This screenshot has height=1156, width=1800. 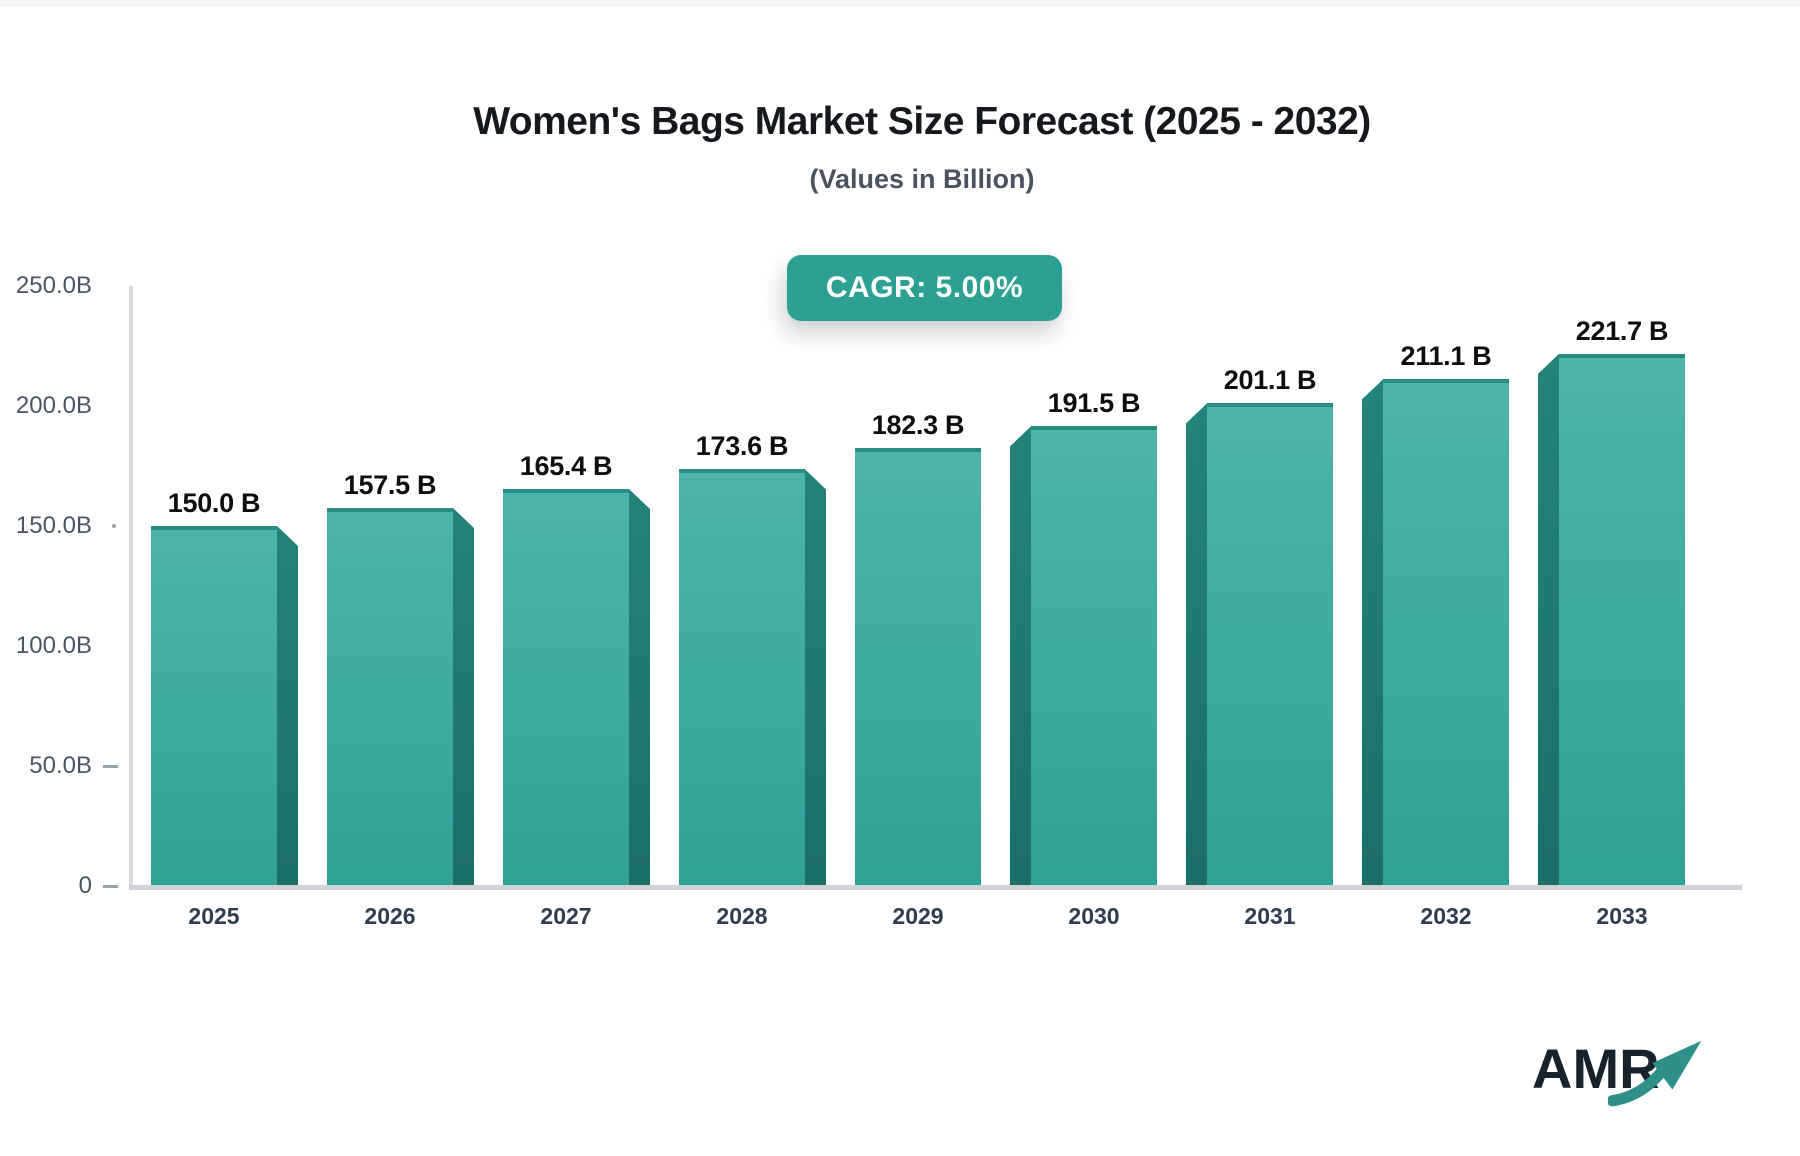 What do you see at coordinates (566, 916) in the screenshot?
I see `x-axis-label-2027: 2027` at bounding box center [566, 916].